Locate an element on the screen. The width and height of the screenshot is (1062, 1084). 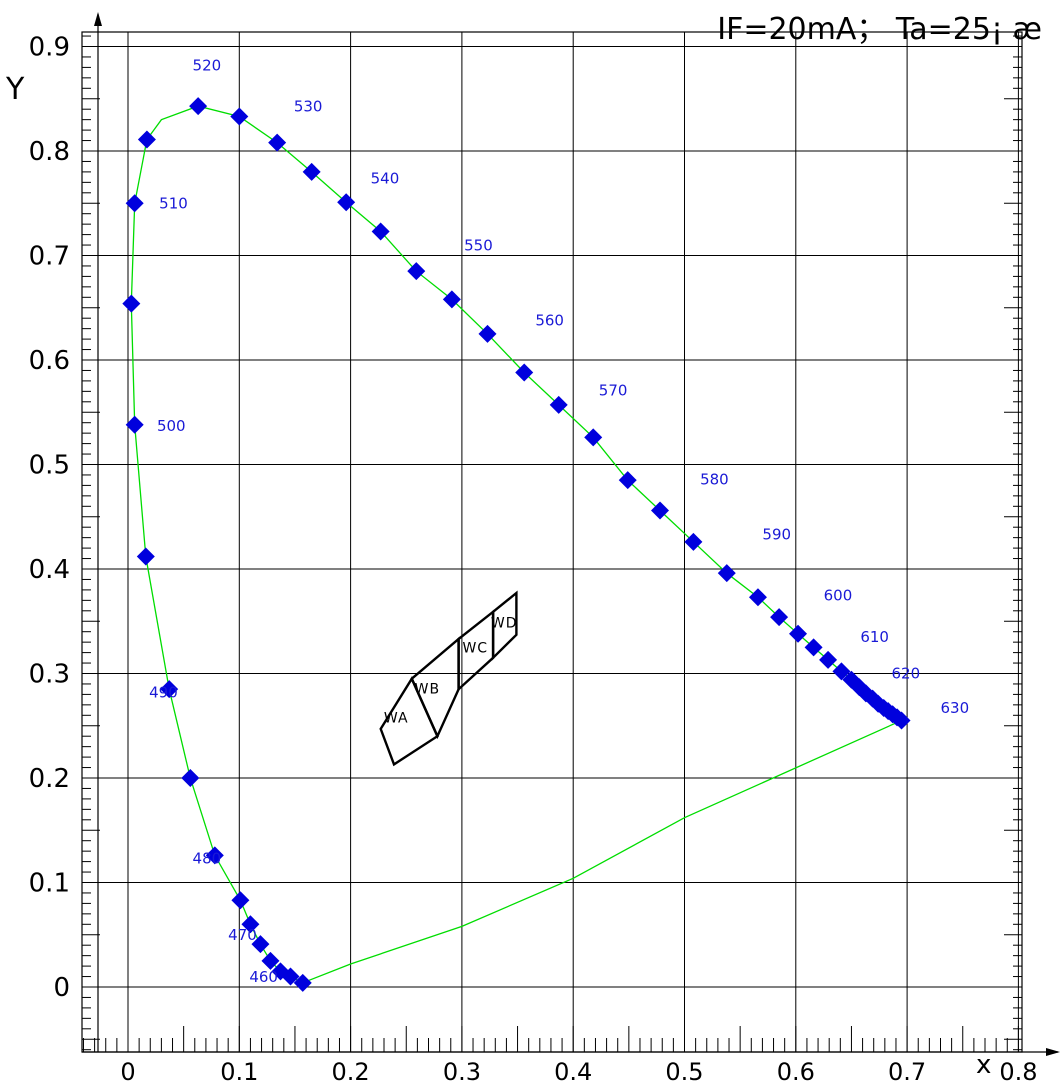
wavelength-label: 630 is located at coordinates (954, 708).